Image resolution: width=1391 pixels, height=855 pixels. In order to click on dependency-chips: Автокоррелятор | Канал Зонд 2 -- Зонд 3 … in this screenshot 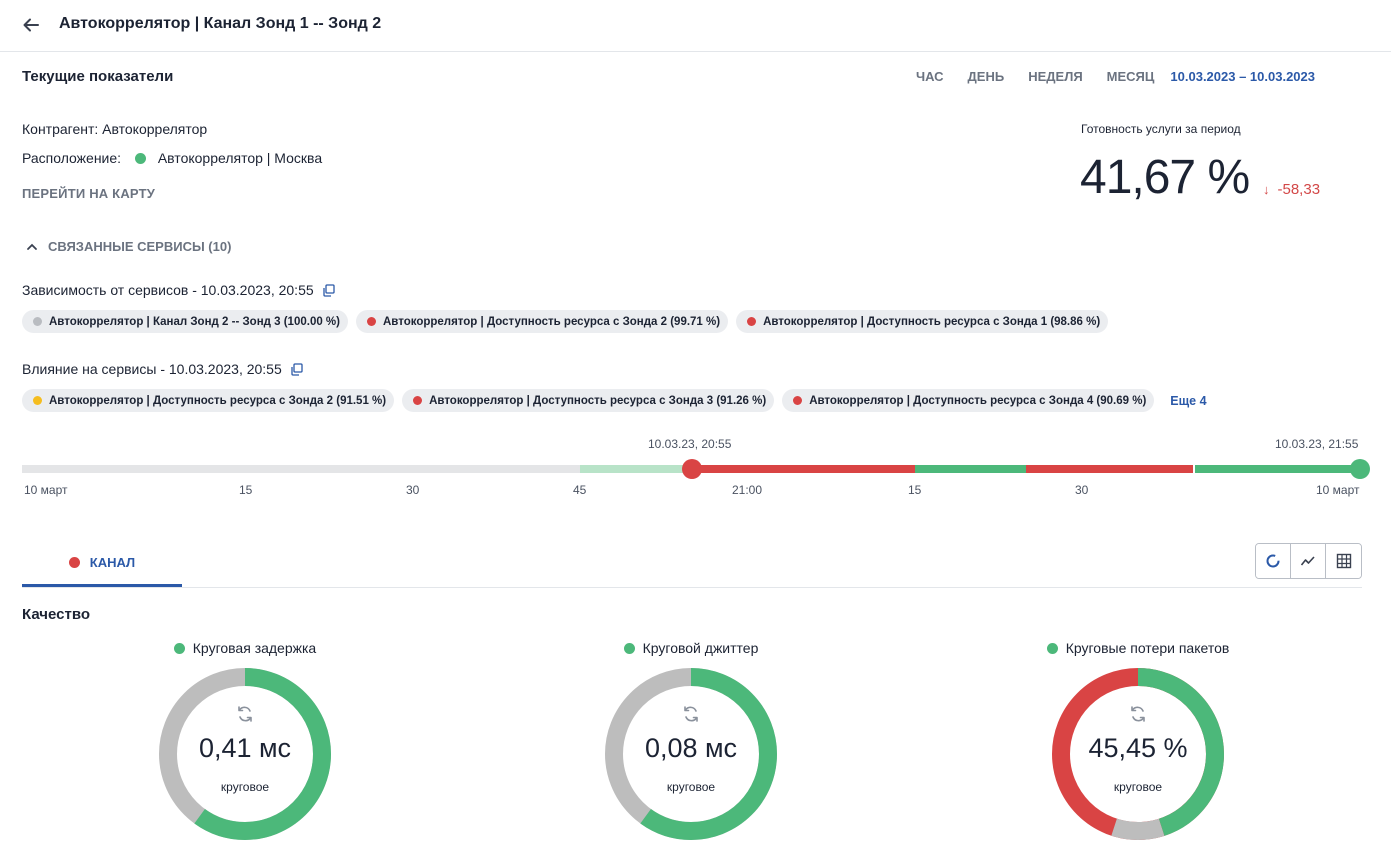, I will do `click(565, 321)`.